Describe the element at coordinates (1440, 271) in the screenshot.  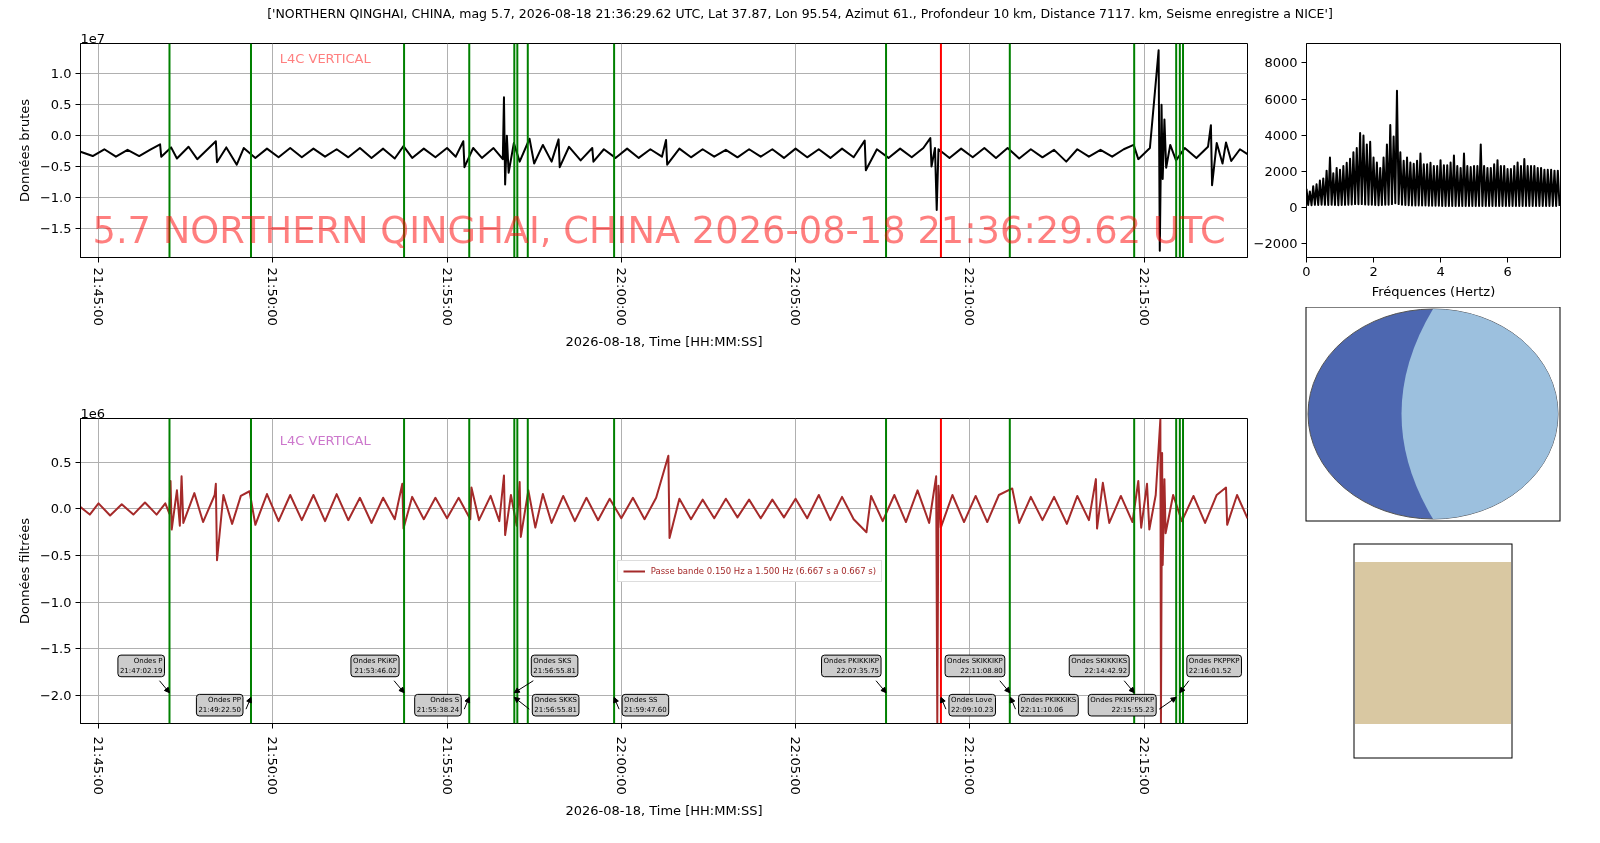
I see `x-tick-label: 4` at that location.